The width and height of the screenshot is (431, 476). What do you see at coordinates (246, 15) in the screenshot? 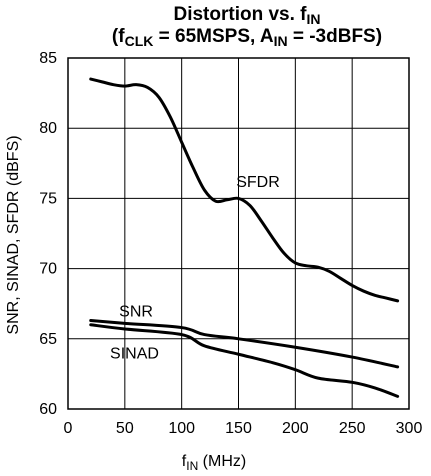
I see `chart-title-line-1: Distortion vs. fIN` at bounding box center [246, 15].